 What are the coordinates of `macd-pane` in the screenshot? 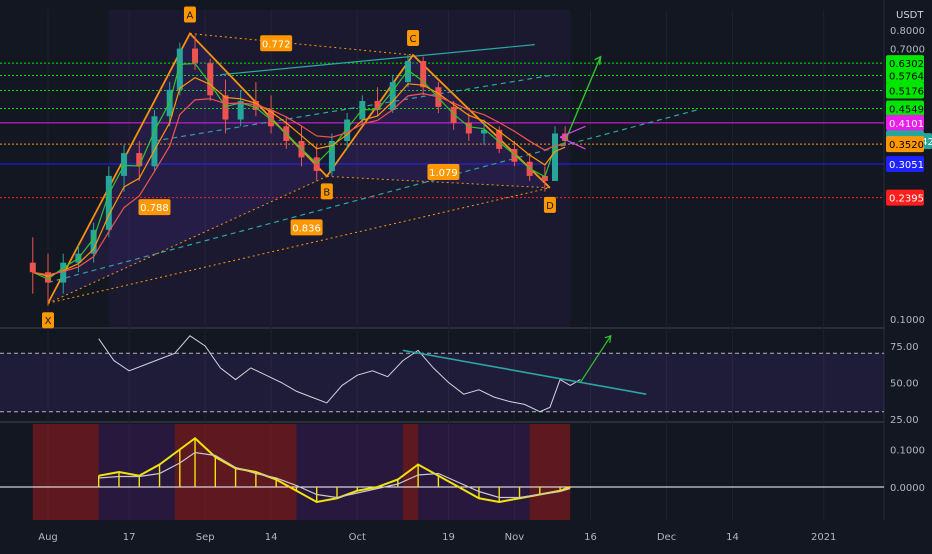 It's located at (442, 470).